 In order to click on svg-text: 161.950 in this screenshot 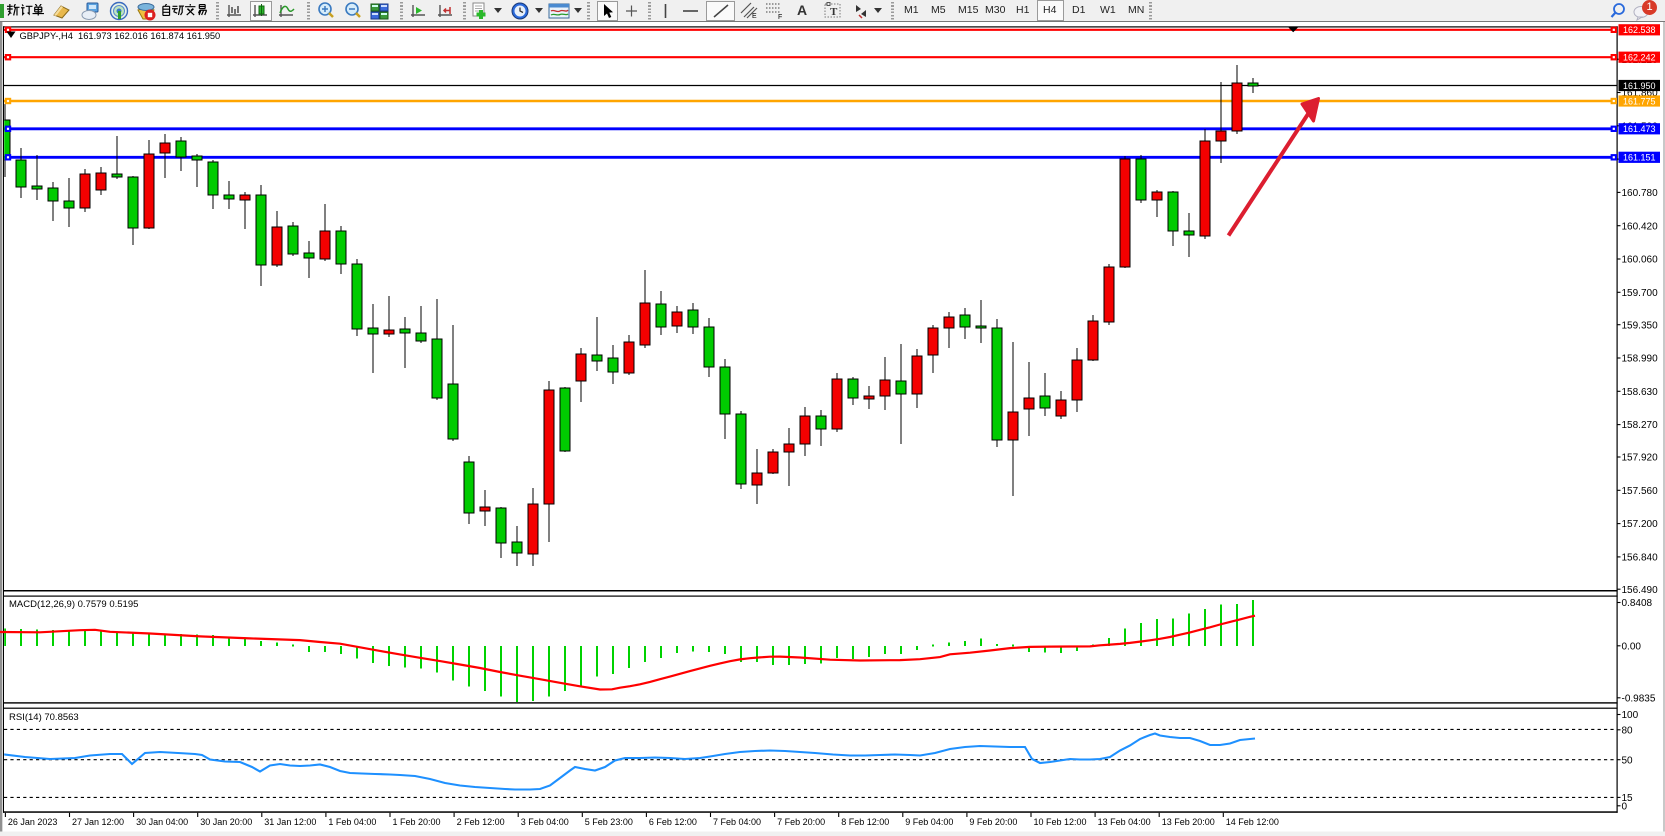, I will do `click(1639, 86)`.